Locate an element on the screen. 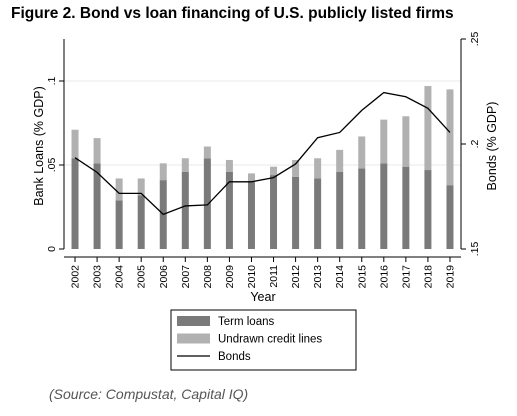  x-tick-label: 2002 is located at coordinates (76, 277).